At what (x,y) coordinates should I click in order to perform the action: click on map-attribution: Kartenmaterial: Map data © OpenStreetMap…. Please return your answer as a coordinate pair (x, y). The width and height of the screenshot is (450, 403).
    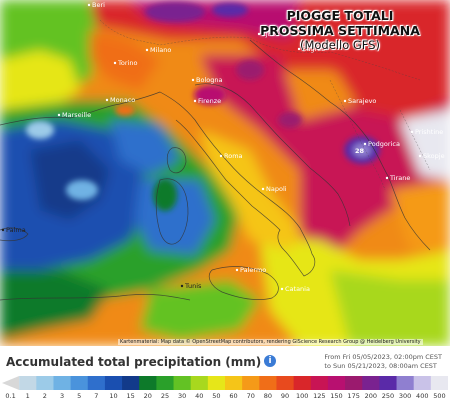
    Looking at the image, I should click on (270, 342).